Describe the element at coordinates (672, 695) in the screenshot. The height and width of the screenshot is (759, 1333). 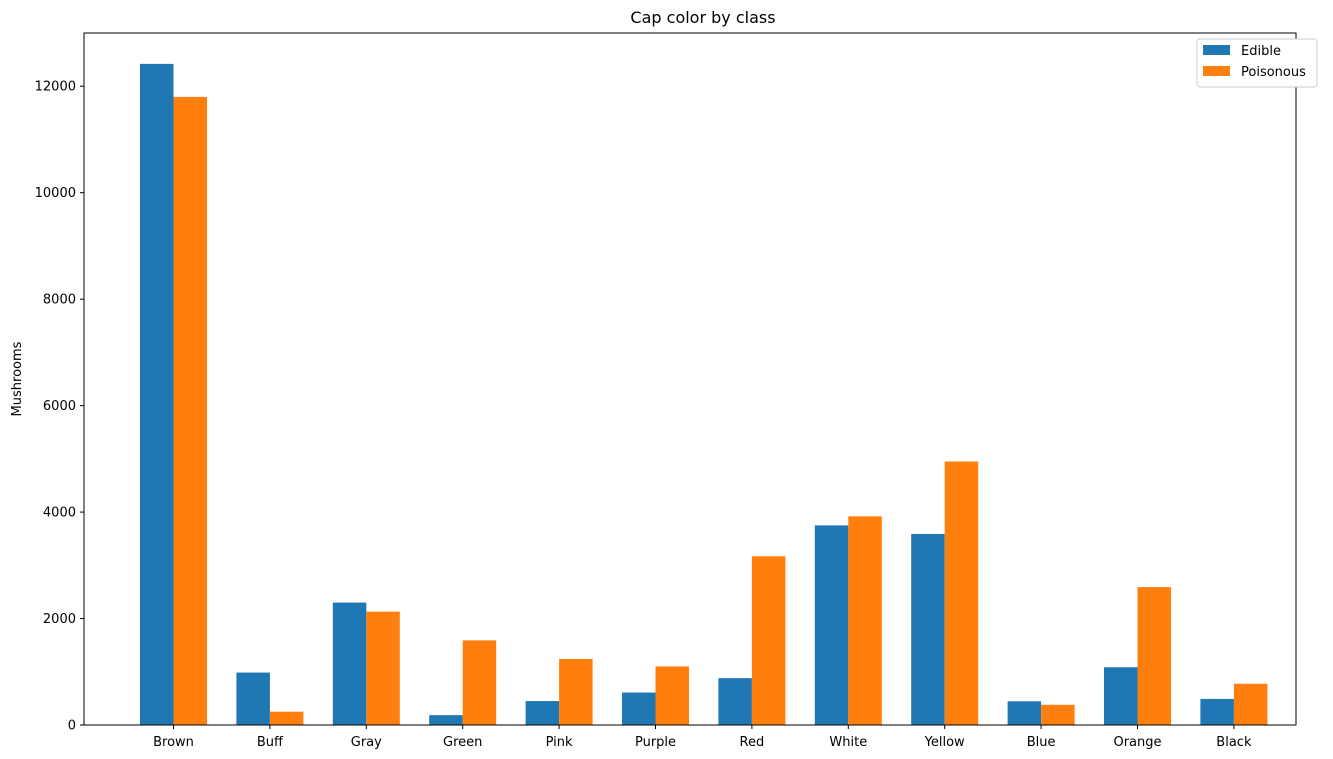
I see `bar-poisonous-purple` at that location.